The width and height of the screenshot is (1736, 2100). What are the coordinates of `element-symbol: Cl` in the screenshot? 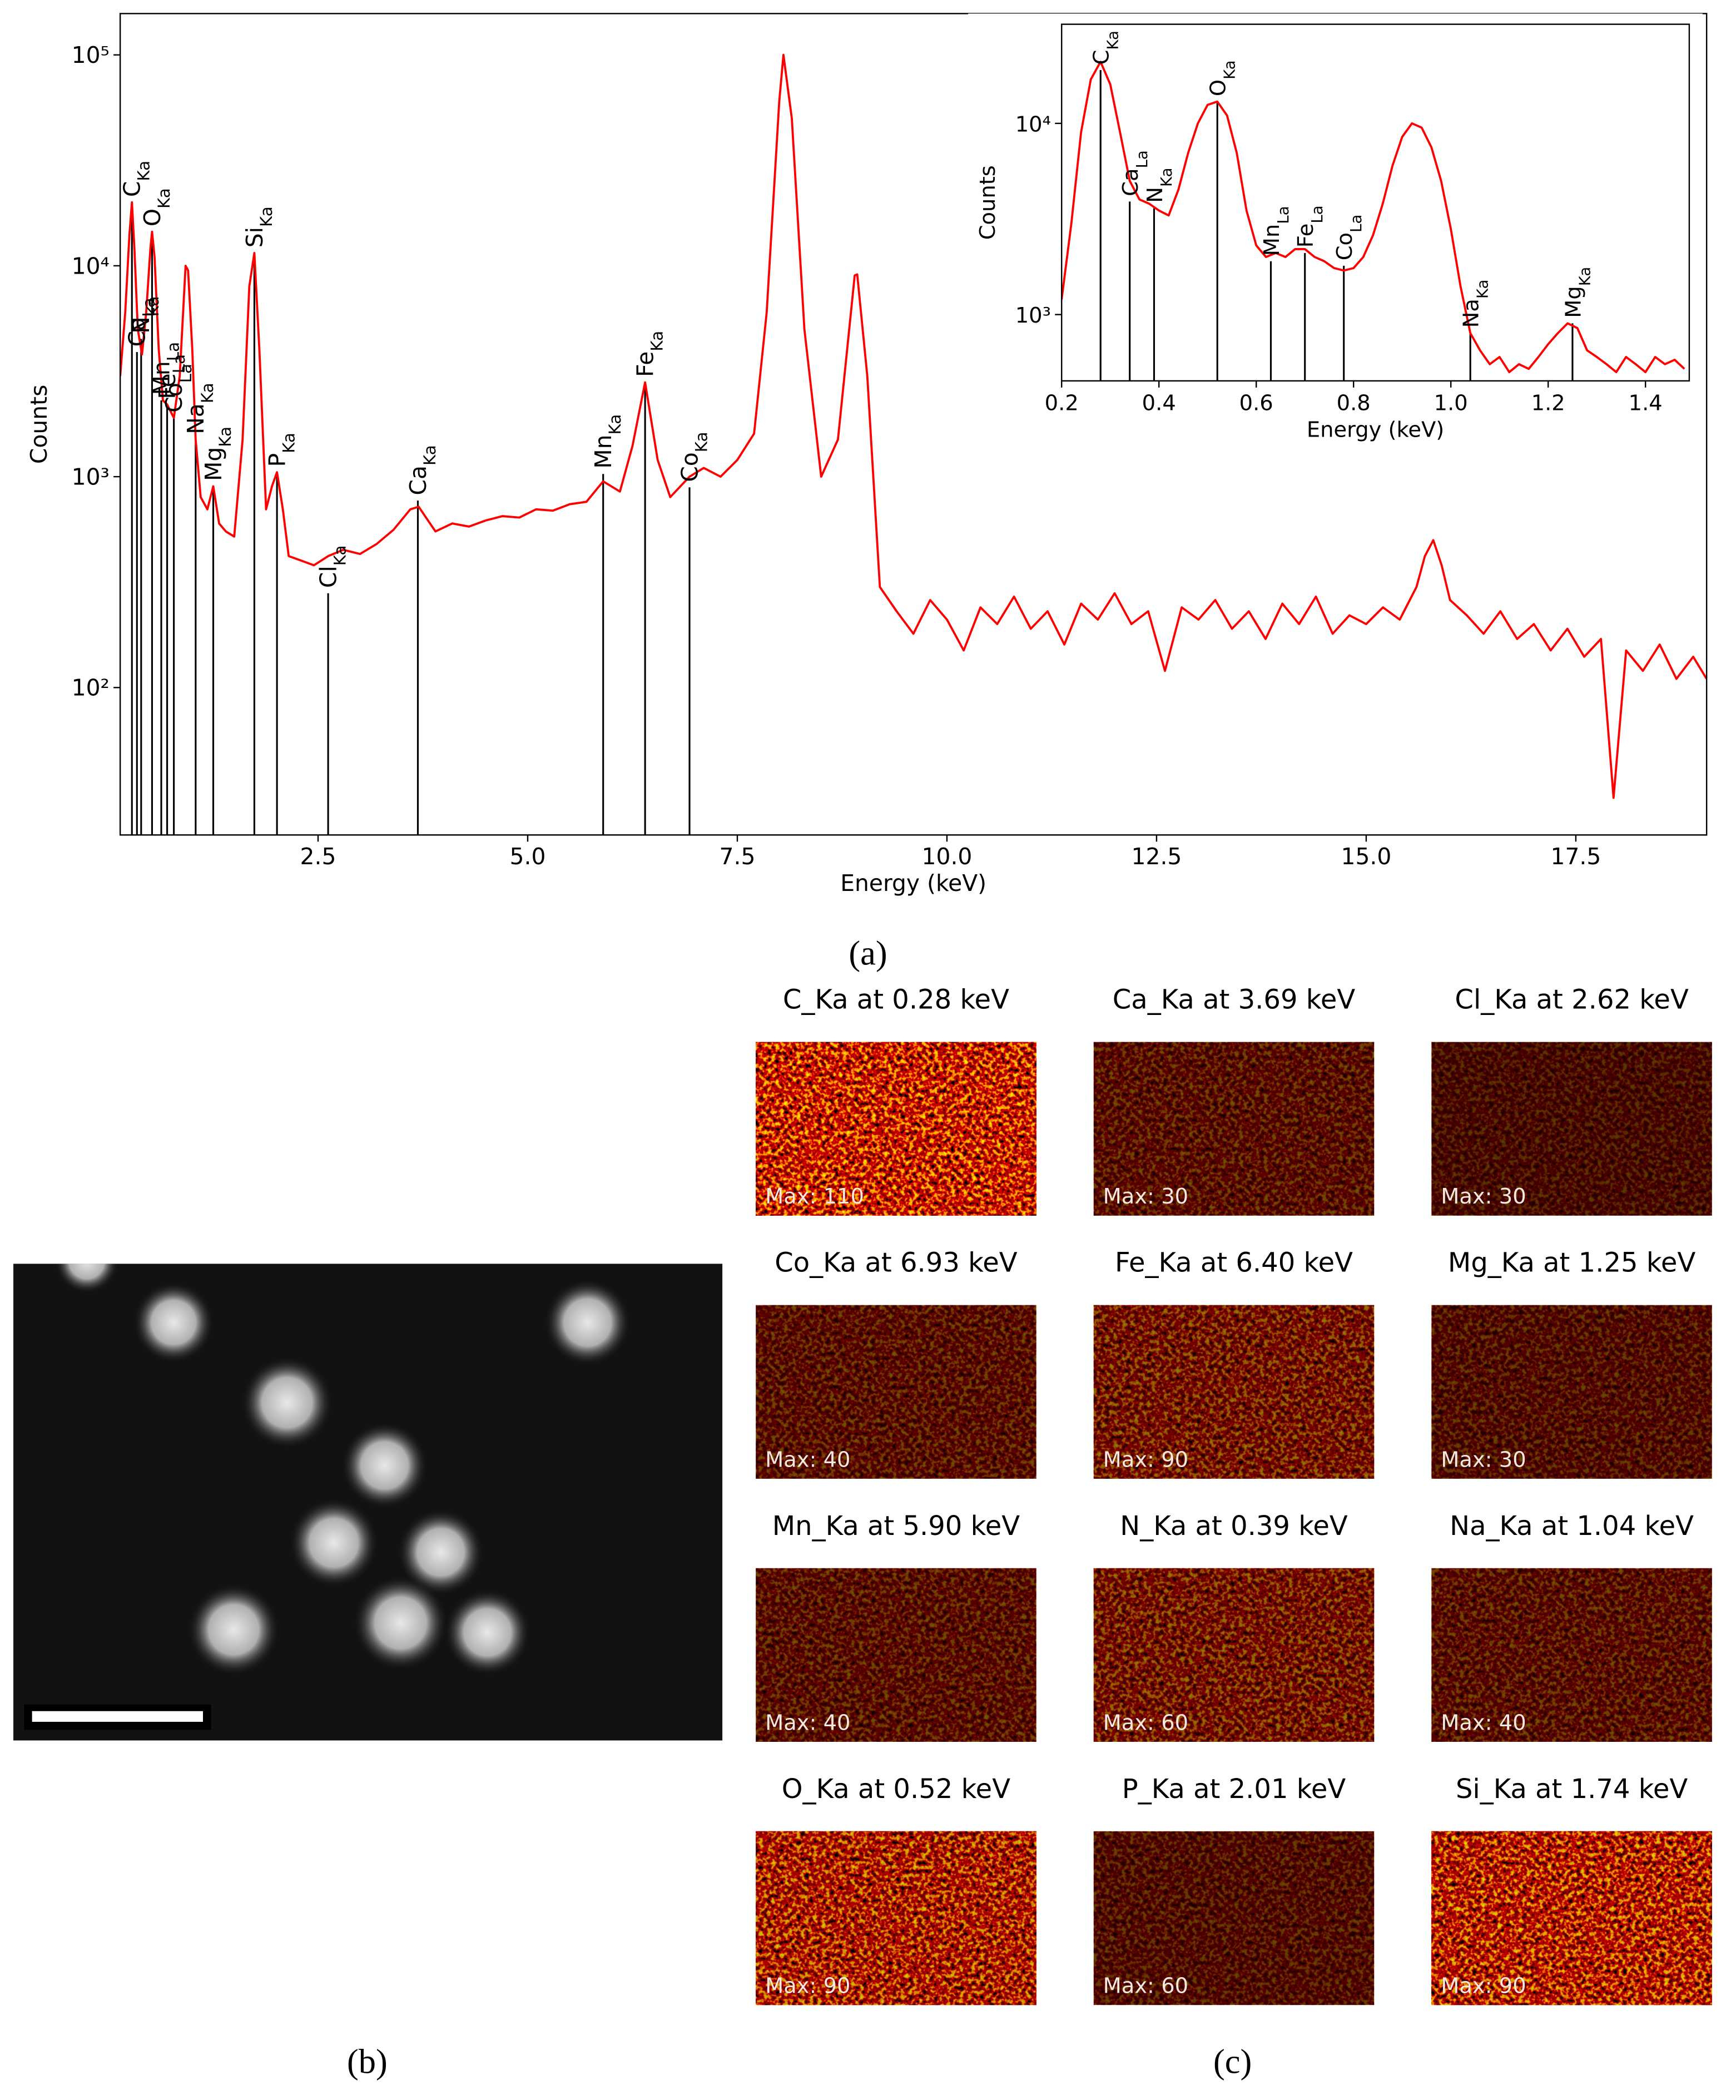 It's located at (328, 577).